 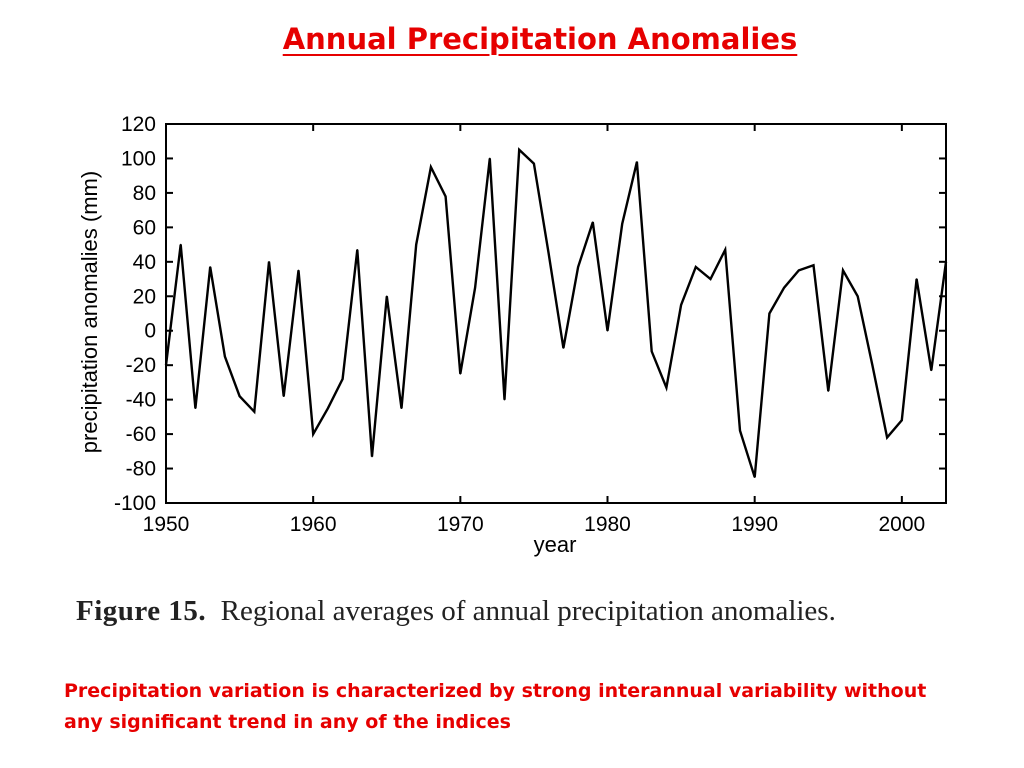 What do you see at coordinates (555, 544) in the screenshot?
I see `x-axis-title: year` at bounding box center [555, 544].